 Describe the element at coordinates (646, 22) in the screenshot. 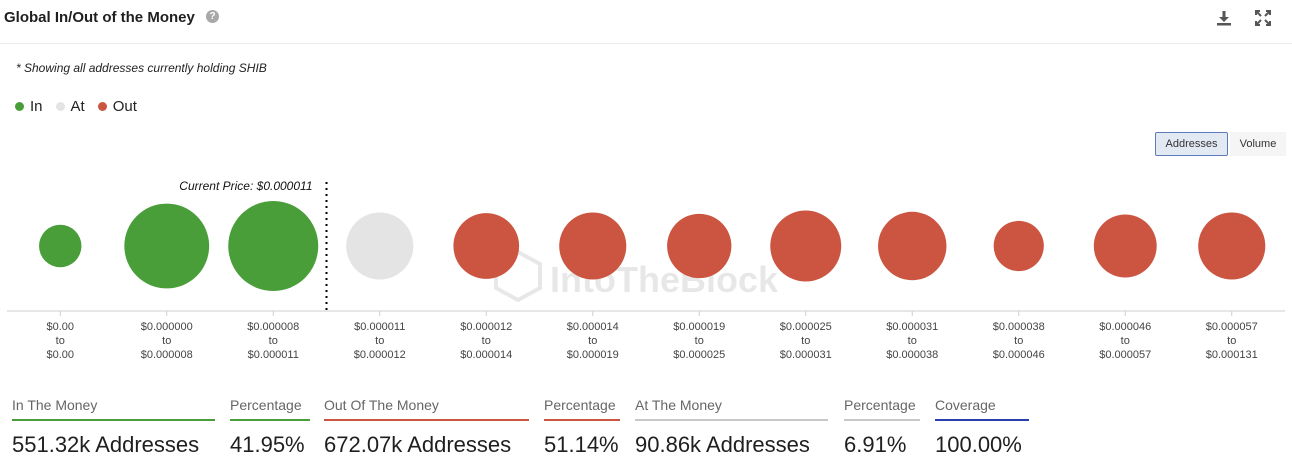

I see `chart-header: Global In/Out of the Money ?` at that location.